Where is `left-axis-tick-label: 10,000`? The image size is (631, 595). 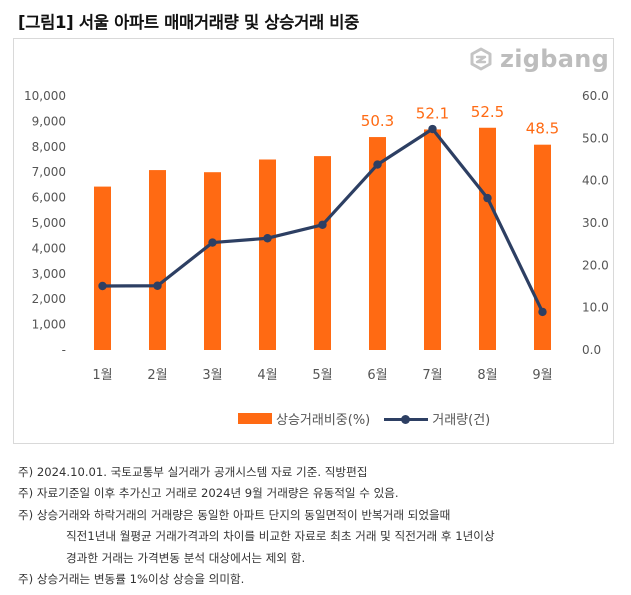
left-axis-tick-label: 10,000 is located at coordinates (45, 96).